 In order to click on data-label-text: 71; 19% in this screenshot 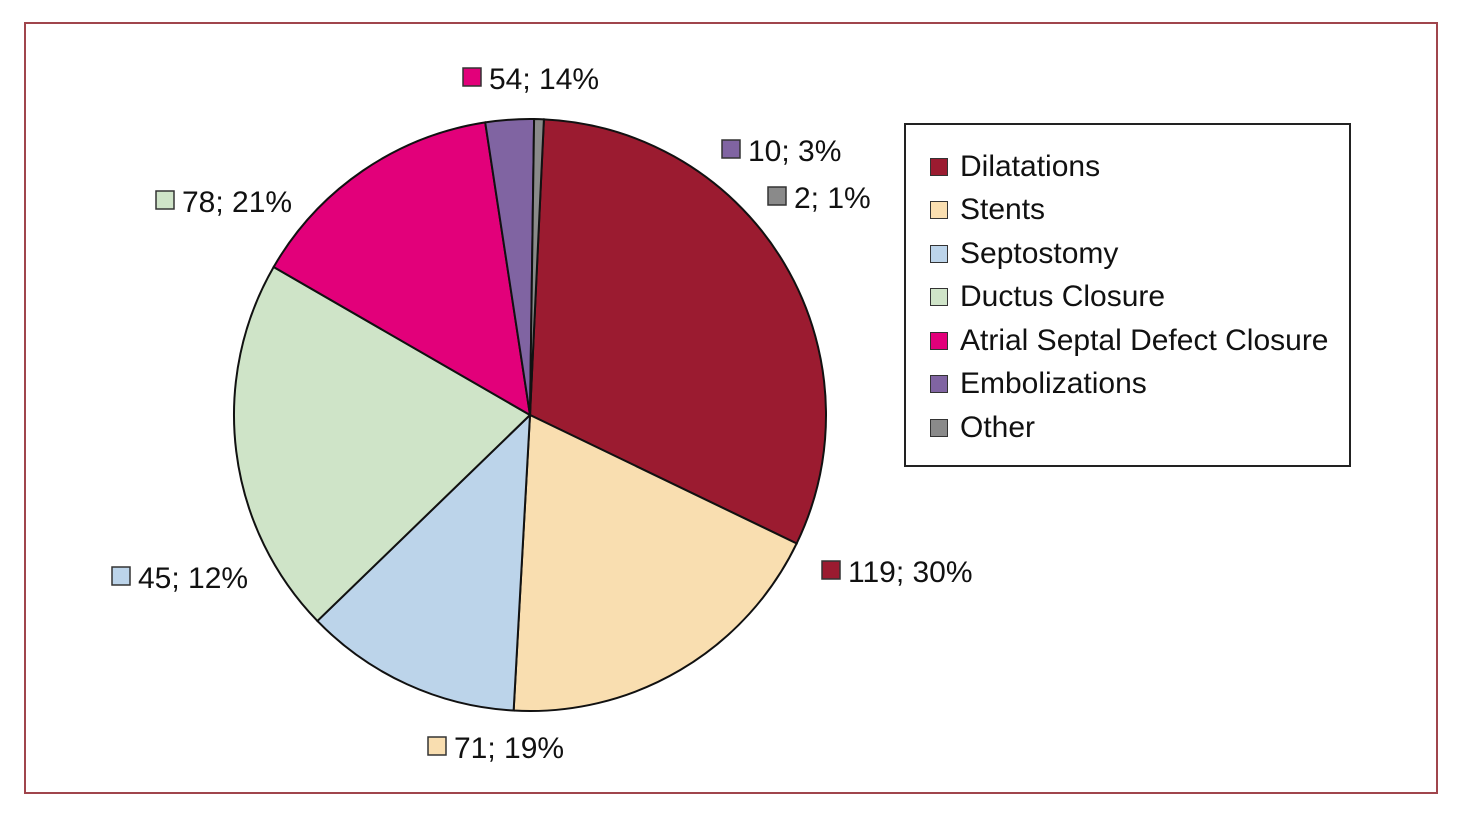, I will do `click(509, 748)`.